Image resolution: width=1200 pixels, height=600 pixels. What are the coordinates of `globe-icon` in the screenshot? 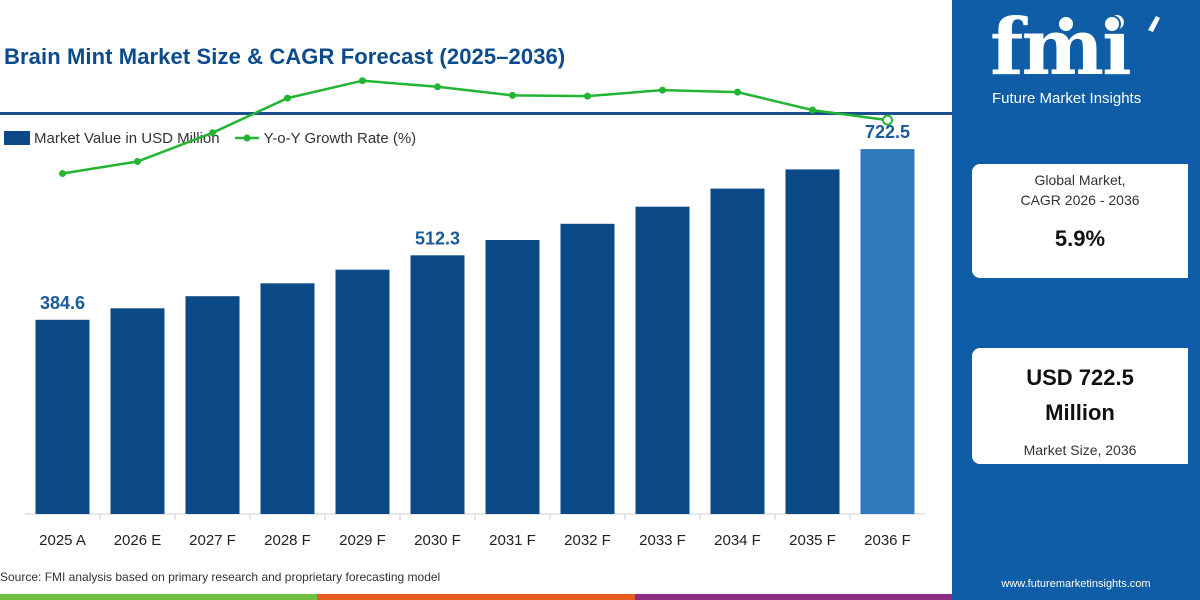 It's located at (1108, 24).